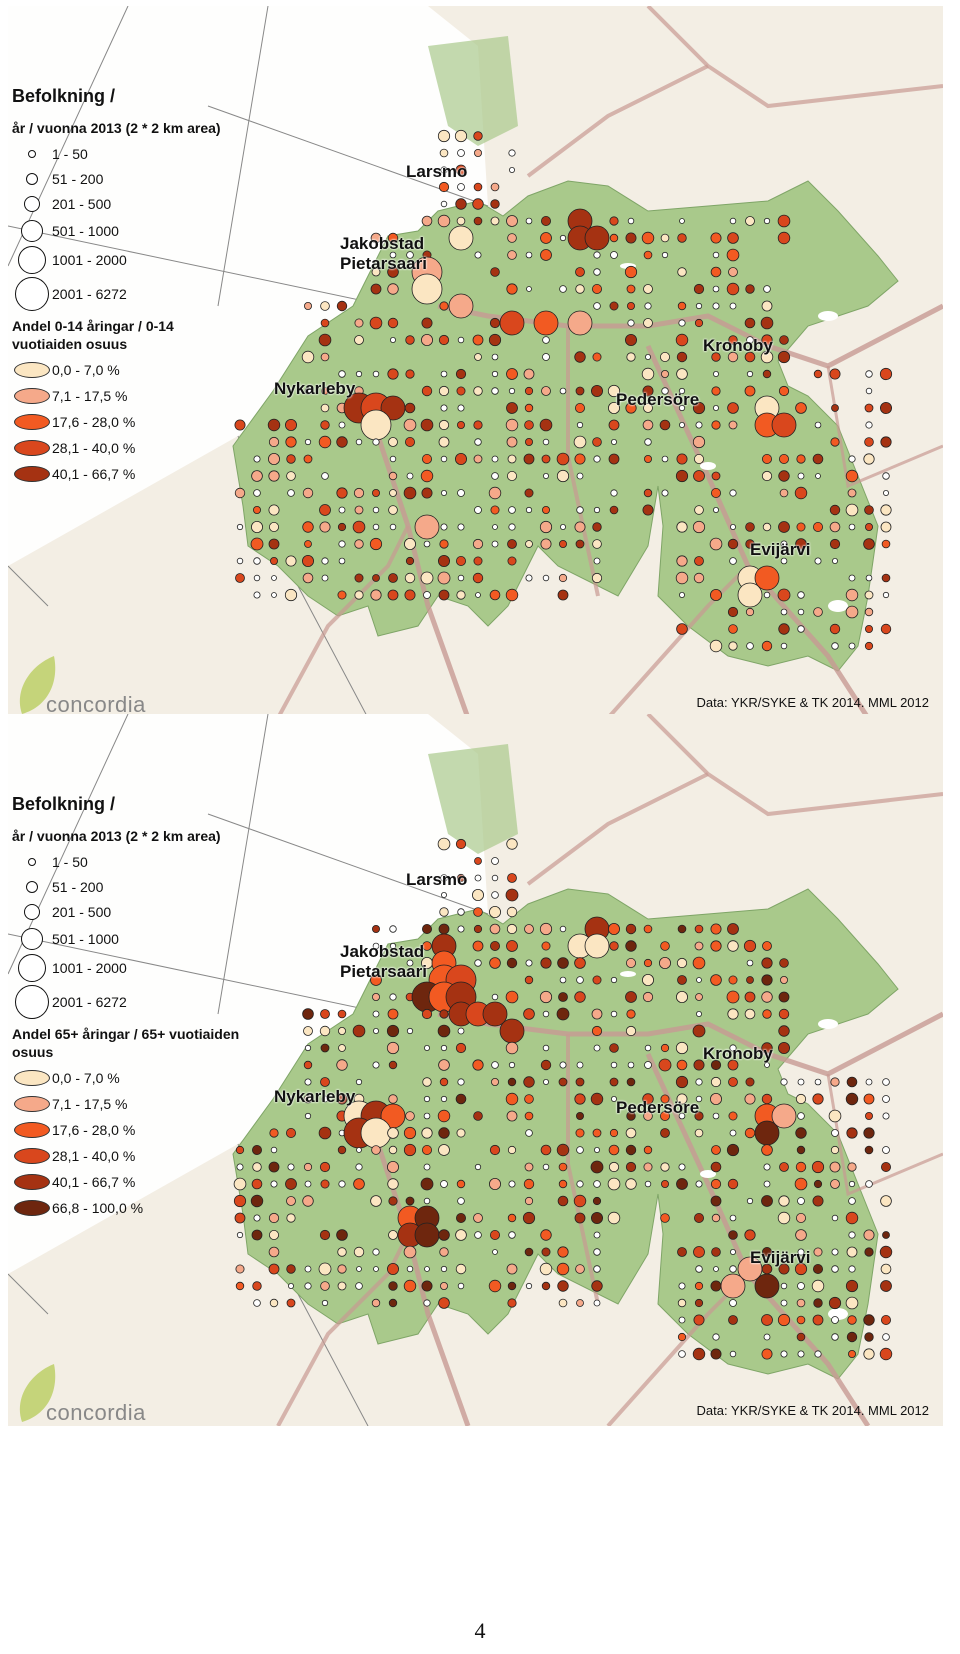 The width and height of the screenshot is (960, 1654). Describe the element at coordinates (127, 422) in the screenshot. I see `legend-color-row: 17,6 - 28,0 %` at that location.